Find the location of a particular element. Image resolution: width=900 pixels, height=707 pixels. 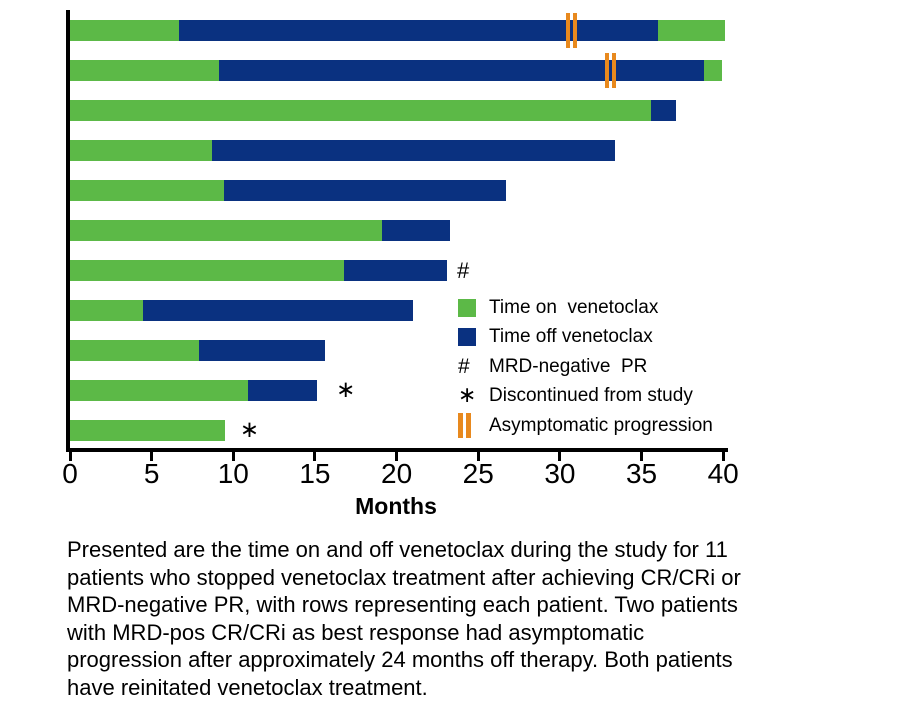

legend-label: Discontinued from study is located at coordinates (591, 396).